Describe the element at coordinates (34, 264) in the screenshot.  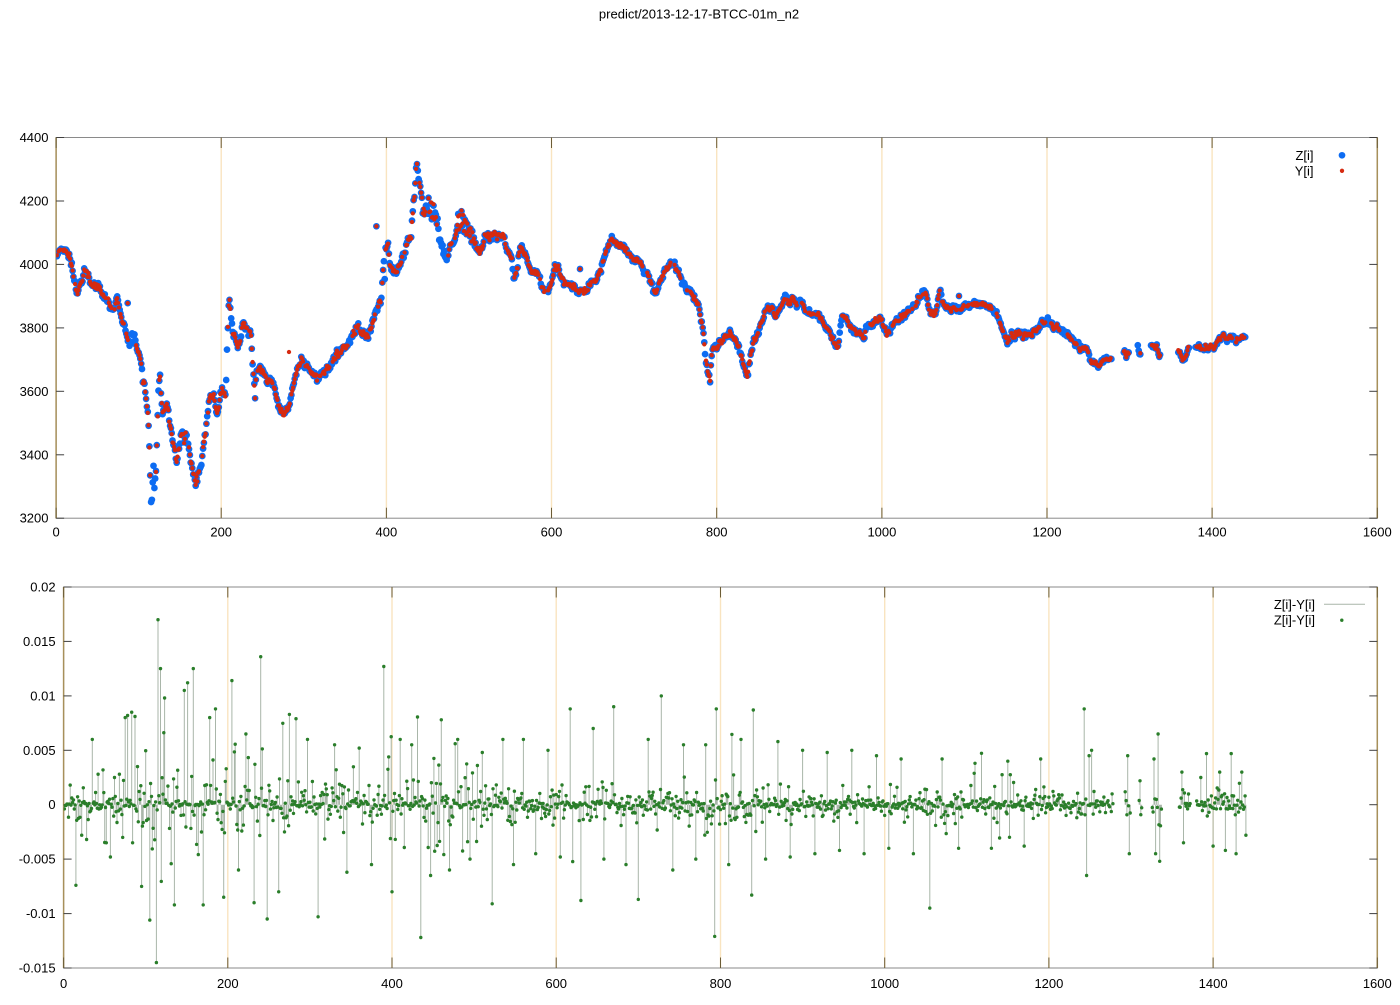
I see `svg-text: 4000` at that location.